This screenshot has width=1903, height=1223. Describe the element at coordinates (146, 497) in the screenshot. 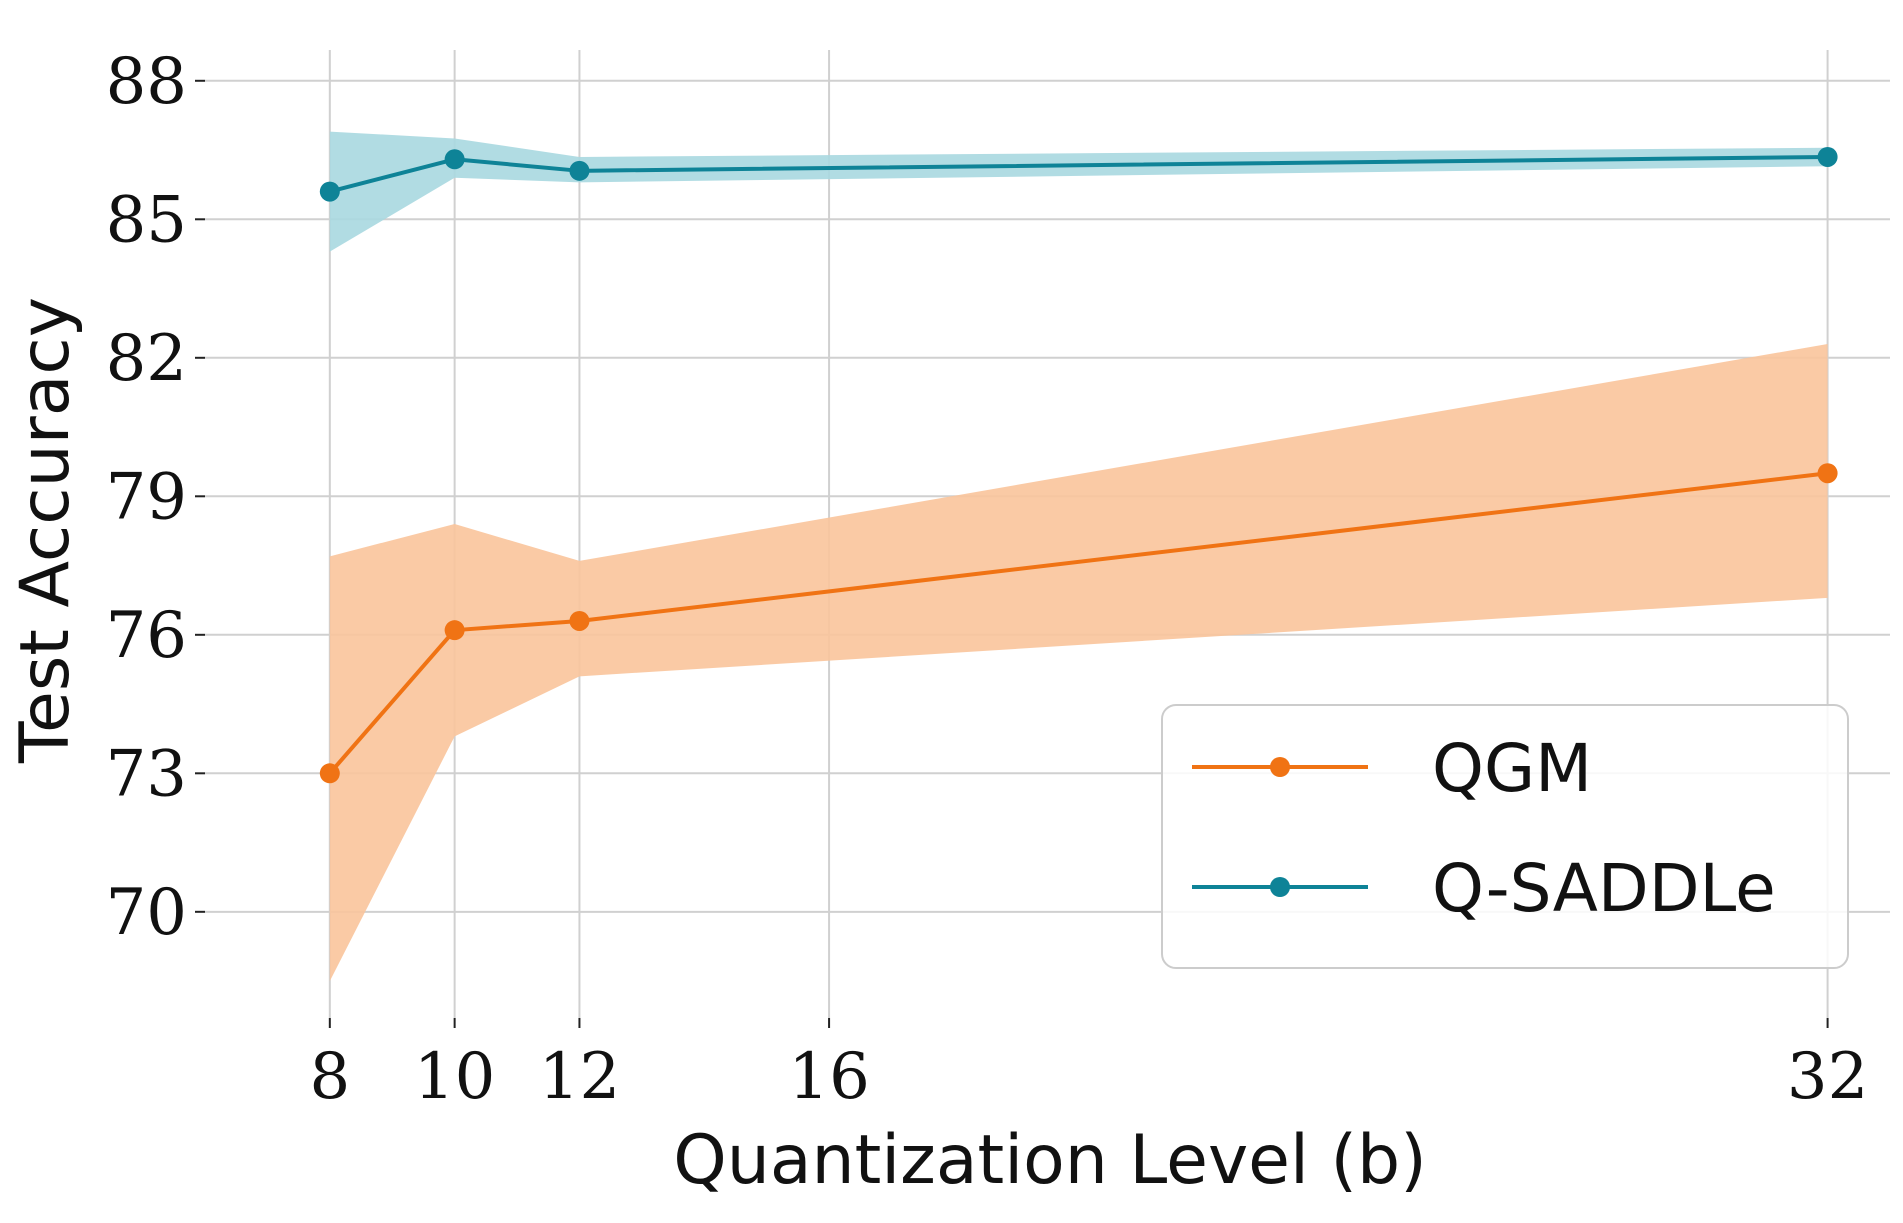

I see `y-tick-label: 79` at that location.